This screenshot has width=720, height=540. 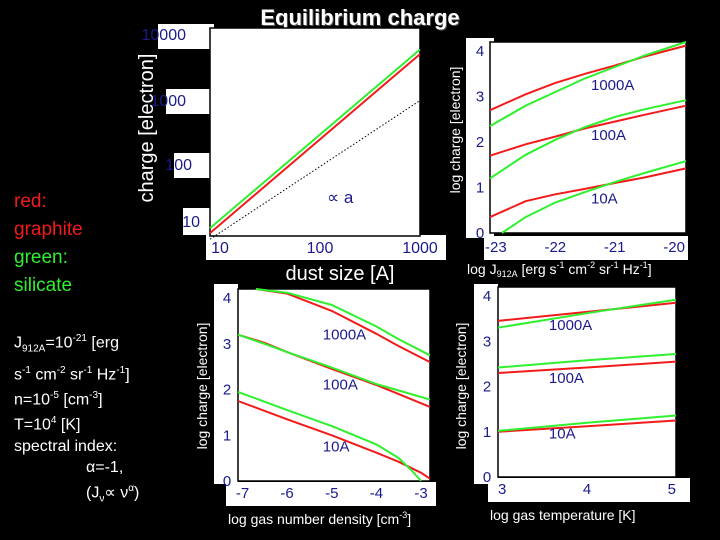 What do you see at coordinates (340, 274) in the screenshot?
I see `xaxis-label: dust size [A]` at bounding box center [340, 274].